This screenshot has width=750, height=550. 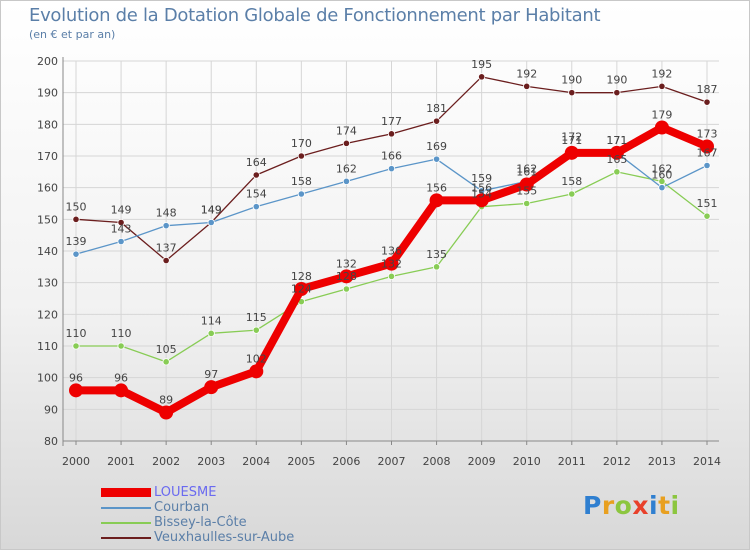 What do you see at coordinates (76, 333) in the screenshot?
I see `data-label: 110` at bounding box center [76, 333].